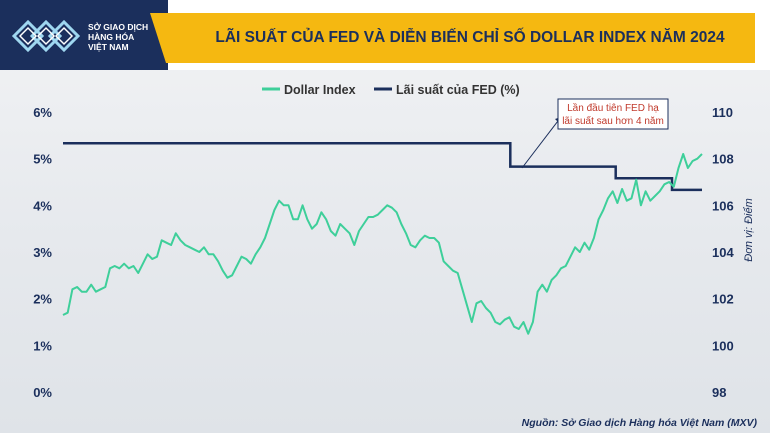 This screenshot has height=433, width=770. I want to click on annotation-line-1: Lần đầu tiên FED hạ, so click(613, 108).